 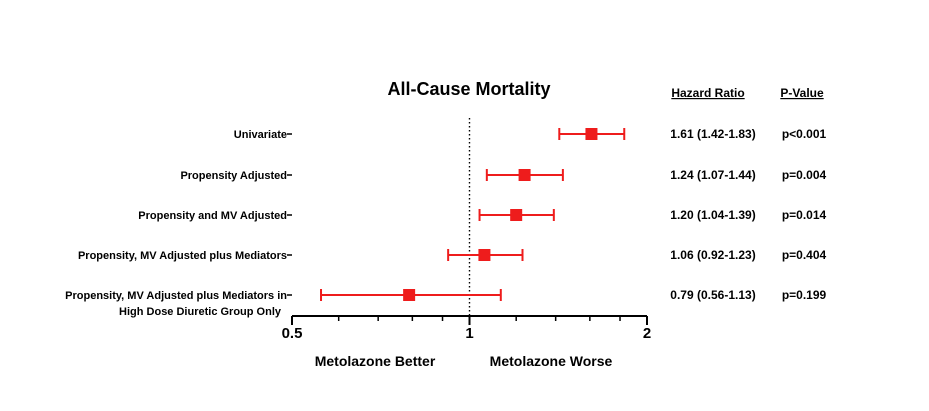 I want to click on x-tick-label: 1, so click(x=469, y=333).